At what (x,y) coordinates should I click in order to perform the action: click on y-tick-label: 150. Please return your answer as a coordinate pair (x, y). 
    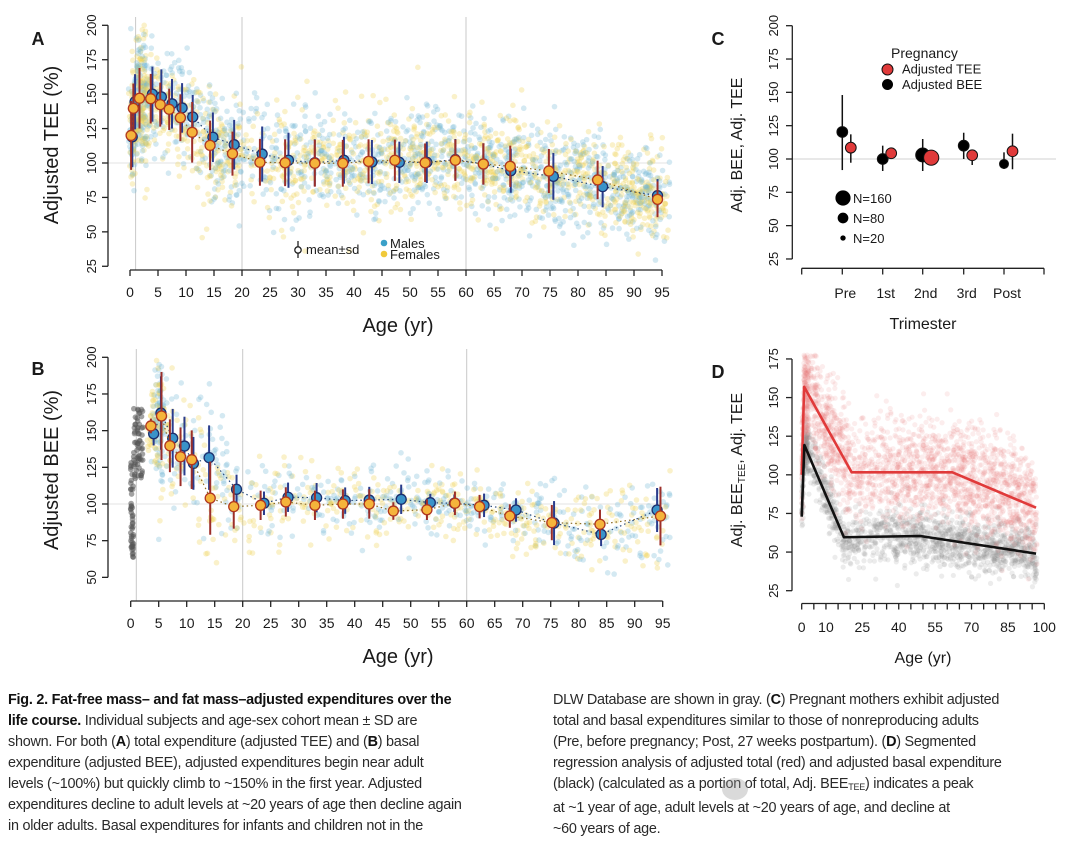
    Looking at the image, I should click on (91, 431).